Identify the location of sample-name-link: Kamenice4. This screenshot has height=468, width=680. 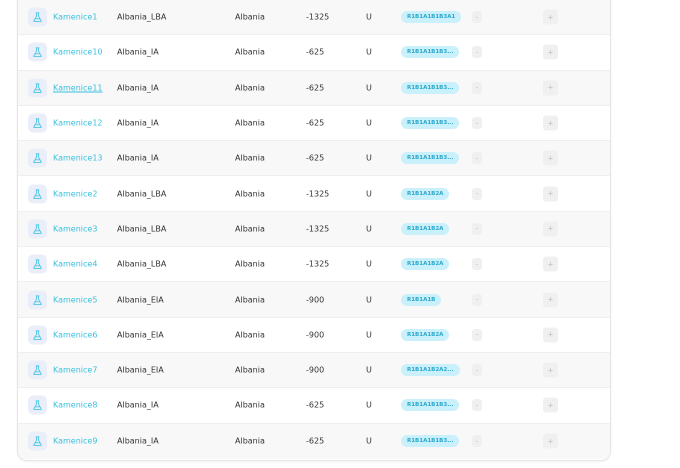
(75, 264).